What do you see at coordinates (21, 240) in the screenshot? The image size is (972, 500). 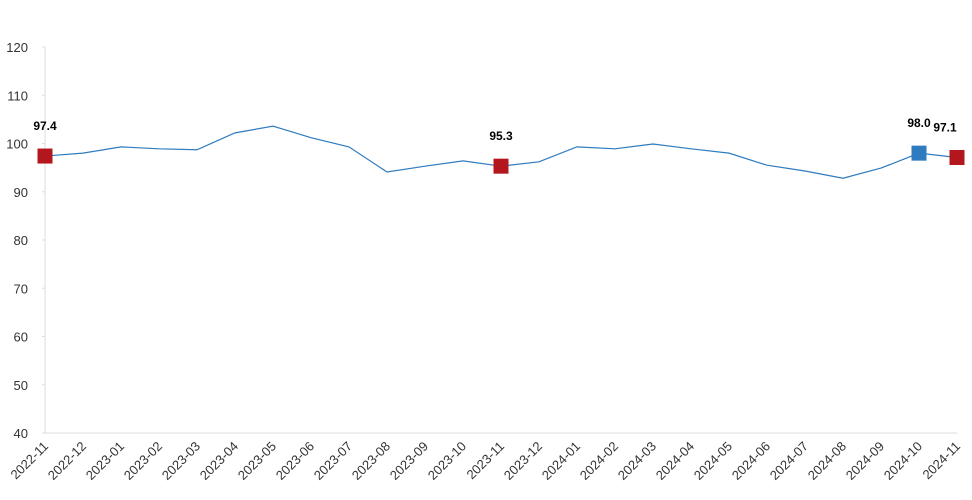 I see `y-tick-label: 80` at bounding box center [21, 240].